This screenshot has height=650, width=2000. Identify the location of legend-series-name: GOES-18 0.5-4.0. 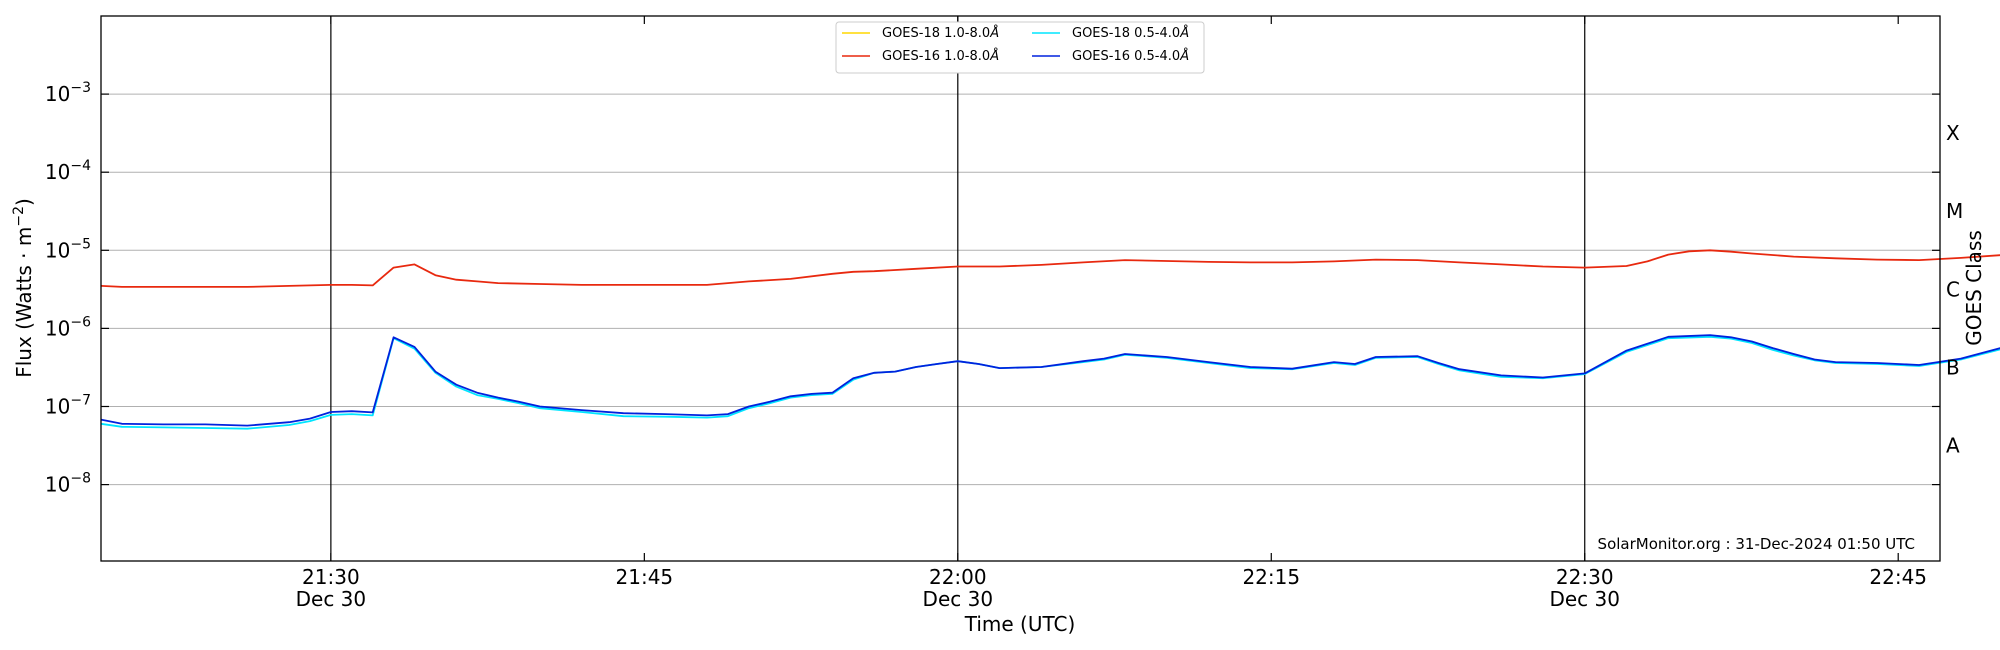
(1126, 33).